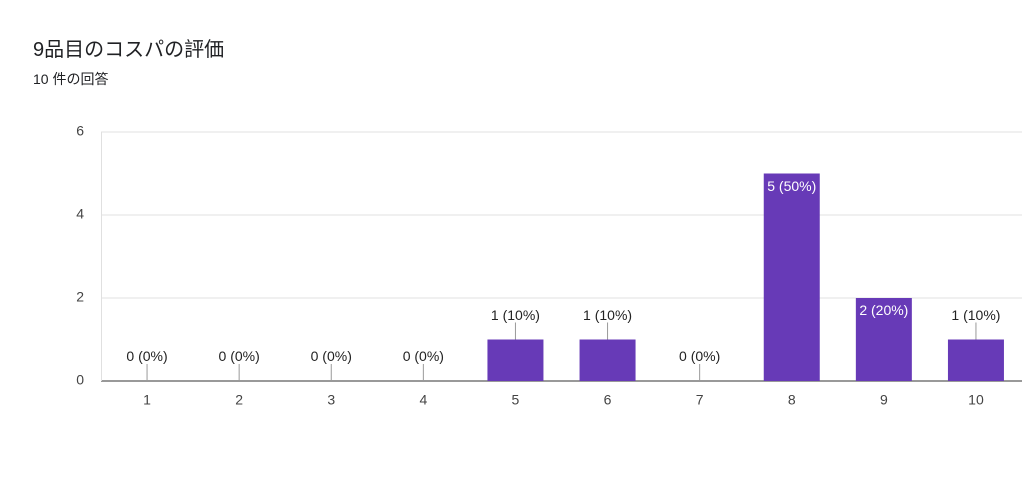  Describe the element at coordinates (423, 400) in the screenshot. I see `x-tick-label: 4` at that location.